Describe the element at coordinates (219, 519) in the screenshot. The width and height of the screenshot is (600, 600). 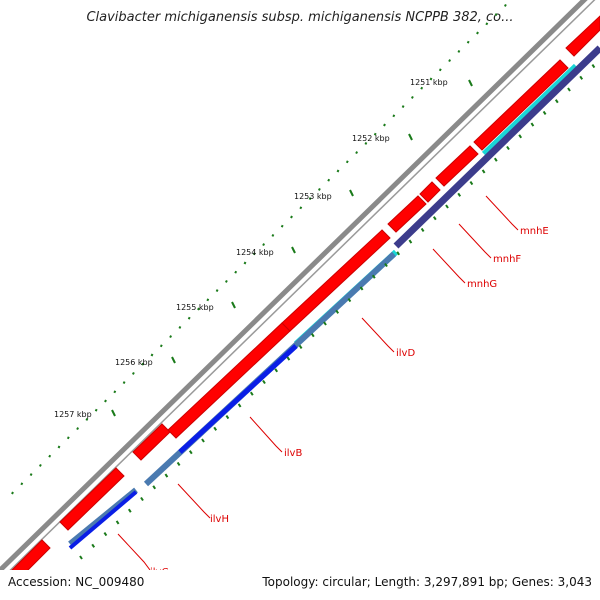
I see `gene-label-ilvH: ilvH` at that location.